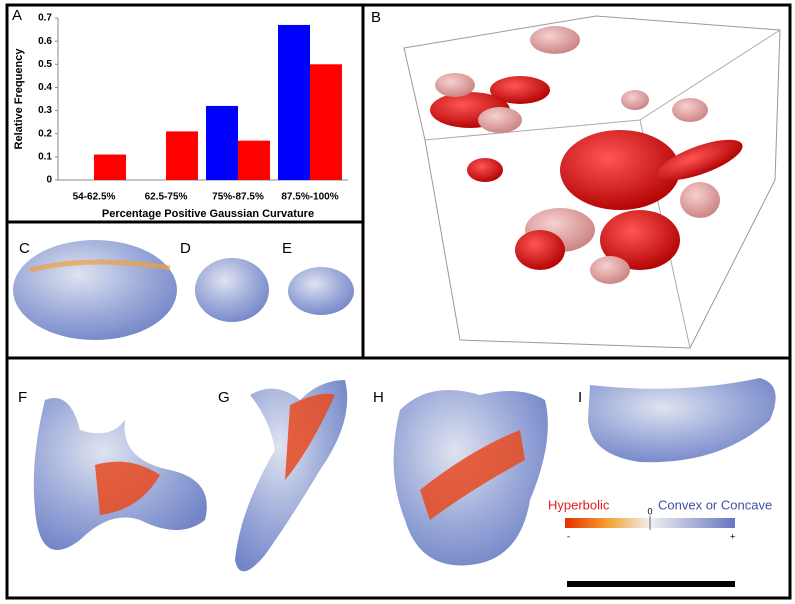 Image resolution: width=795 pixels, height=604 pixels. What do you see at coordinates (22, 397) in the screenshot?
I see `panel-label: F` at bounding box center [22, 397].